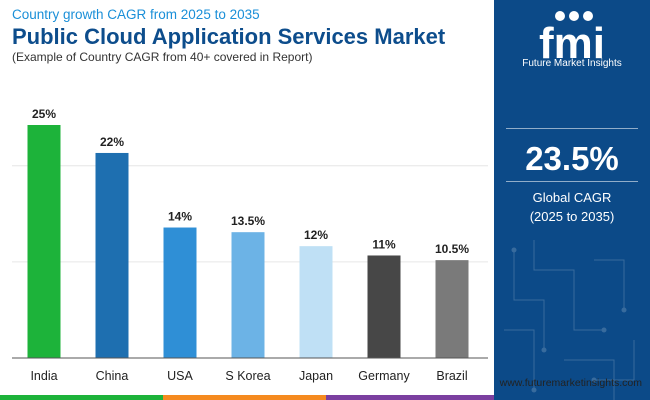  Describe the element at coordinates (572, 43) in the screenshot. I see `logo-letters: fmi` at that location.